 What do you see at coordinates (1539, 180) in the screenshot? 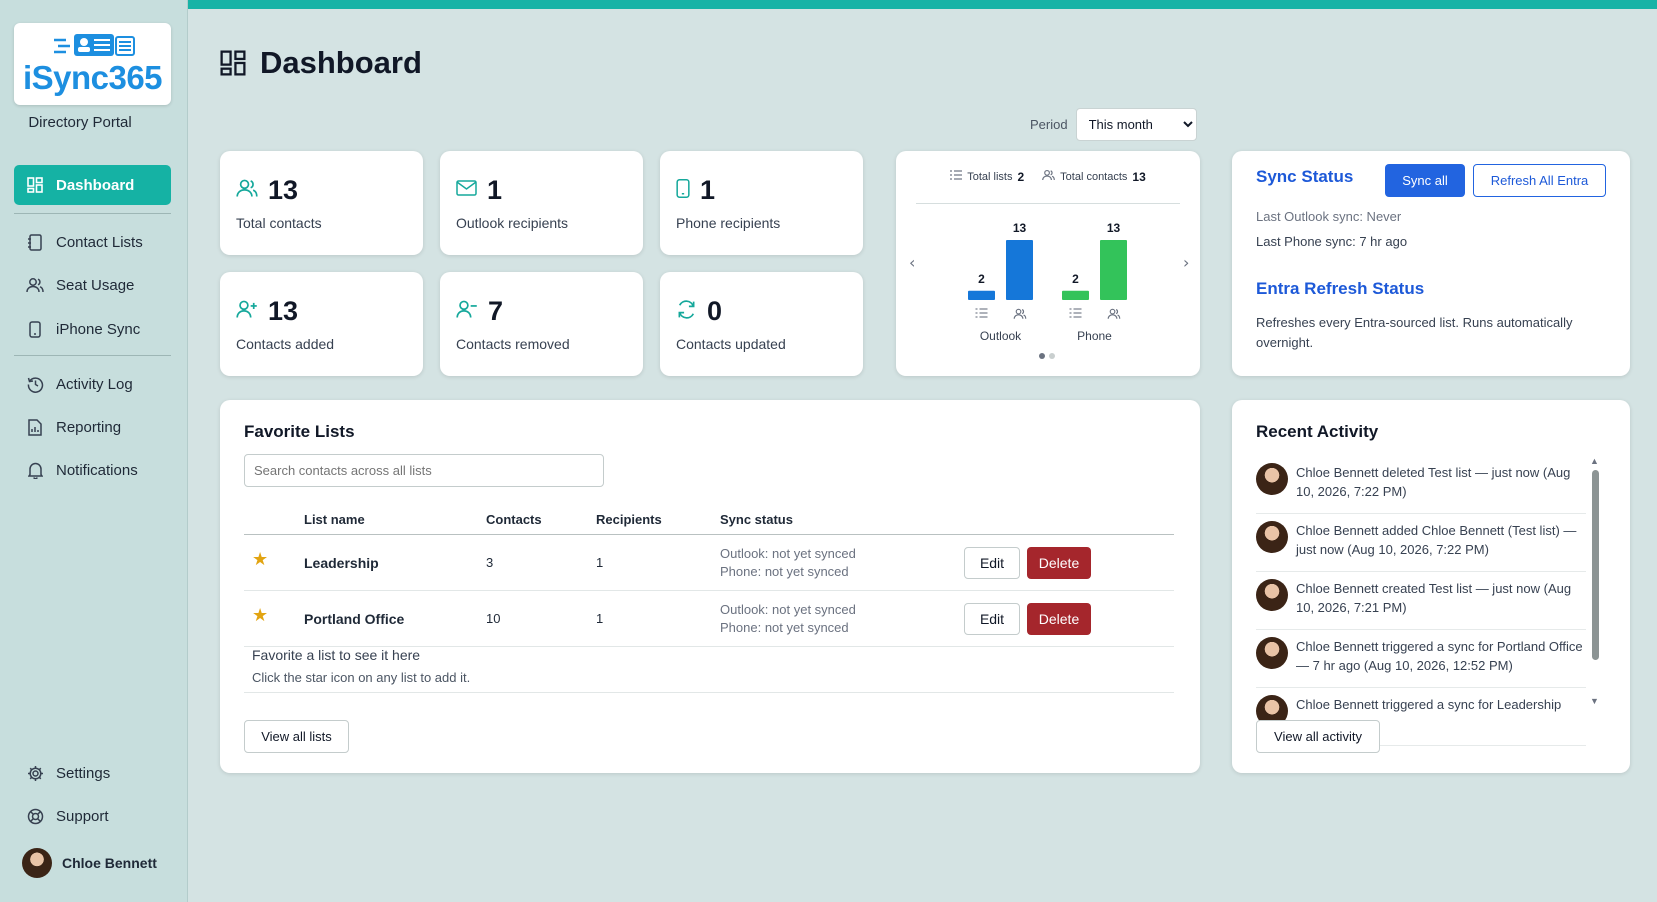
I see `refresh-all-entra-button: Refresh All Entra` at bounding box center [1539, 180].